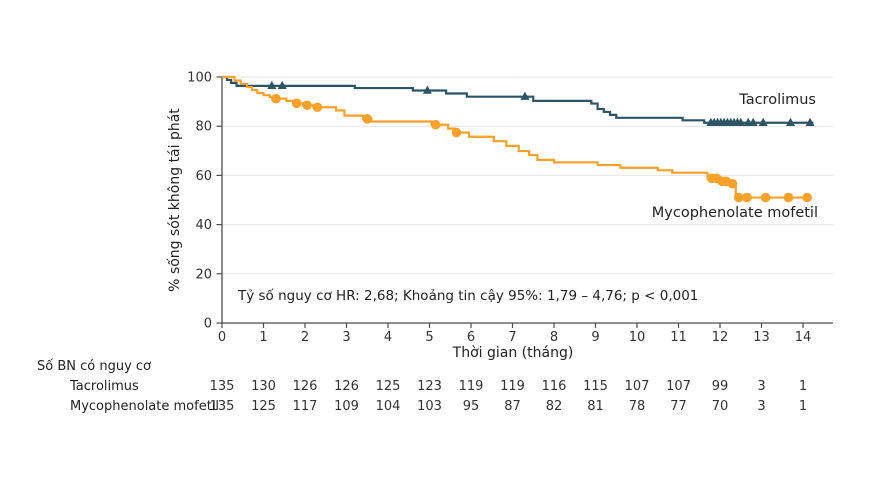  Describe the element at coordinates (263, 337) in the screenshot. I see `x-tick-label-1: 1` at that location.